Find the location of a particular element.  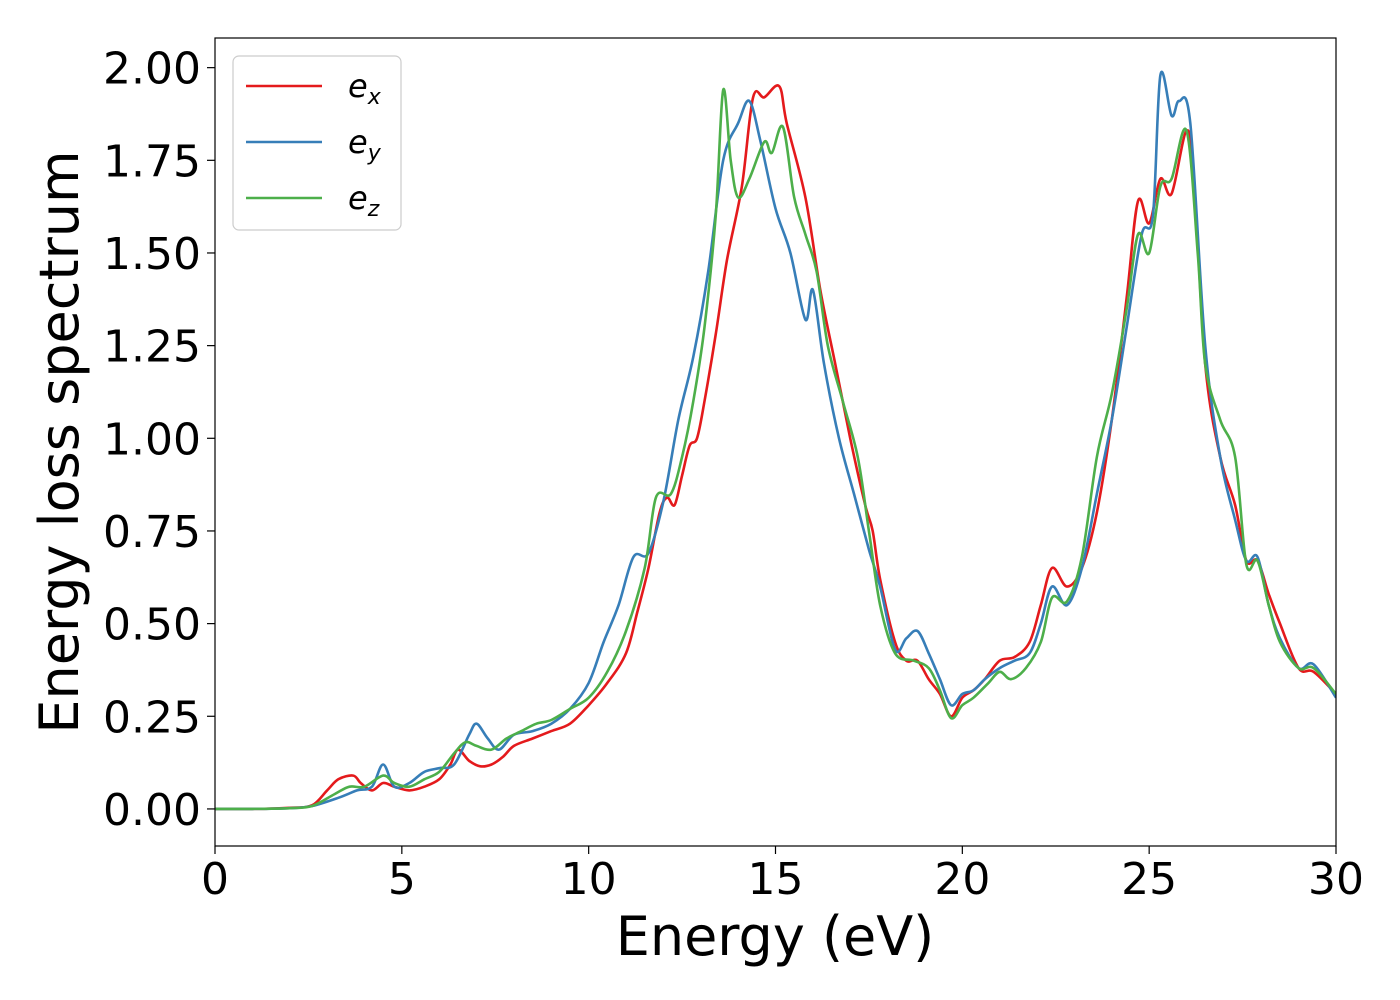

x-tick-label: 15 is located at coordinates (776, 879).